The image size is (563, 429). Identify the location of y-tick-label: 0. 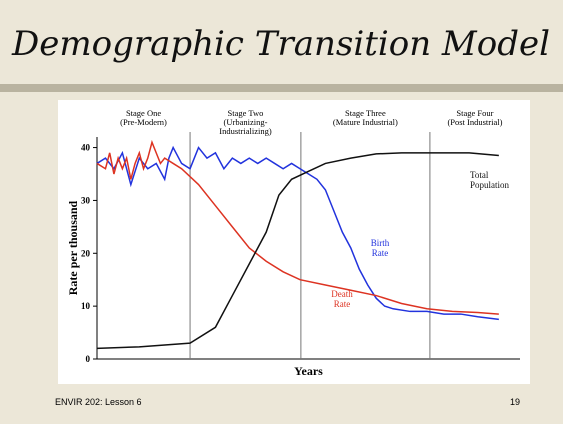
(88, 359).